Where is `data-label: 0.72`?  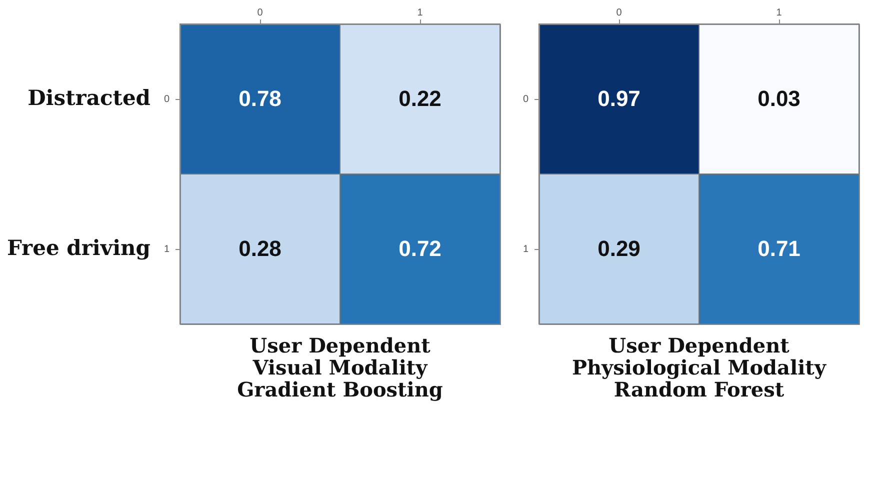
data-label: 0.72 is located at coordinates (420, 248).